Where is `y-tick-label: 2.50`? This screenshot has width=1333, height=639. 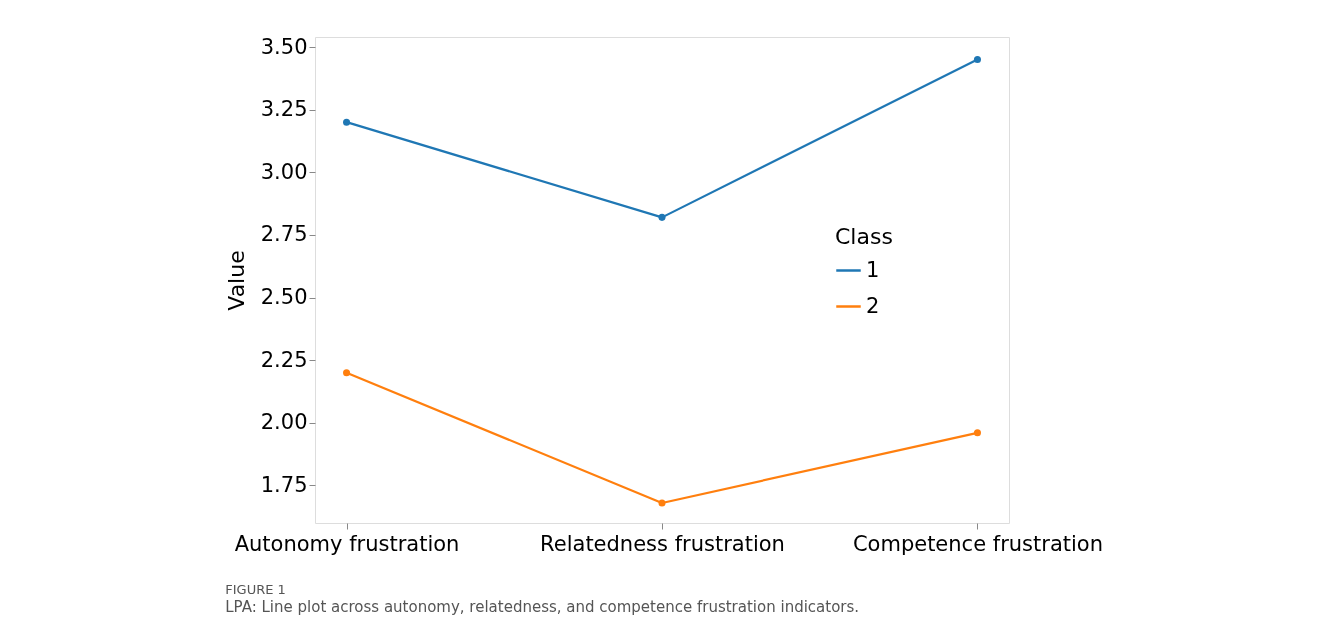
y-tick-label: 2.50 is located at coordinates (284, 297).